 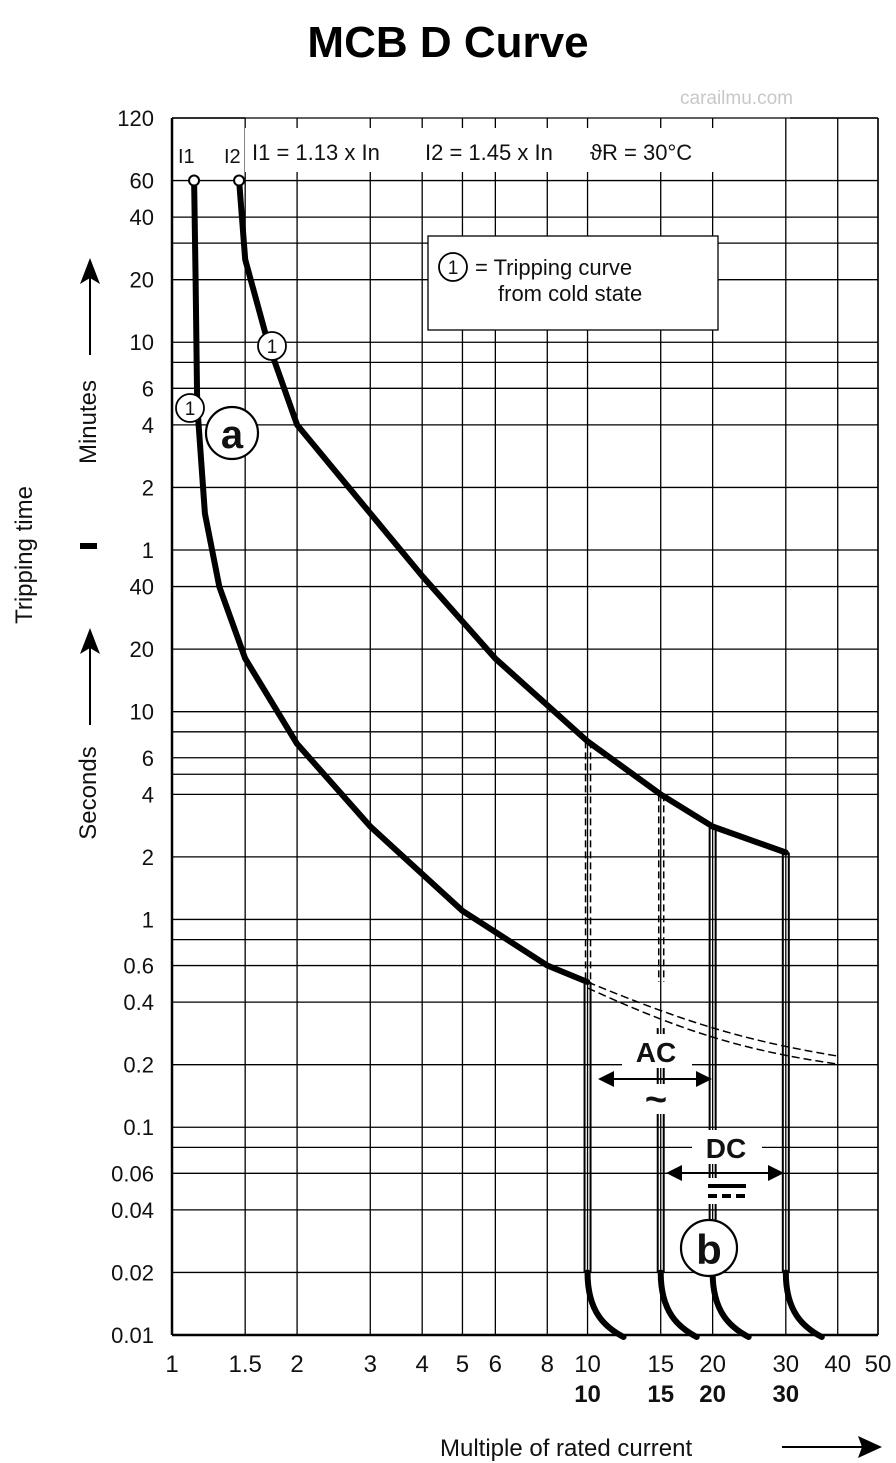 What do you see at coordinates (422, 1364) in the screenshot?
I see `x-tick-label: 4` at bounding box center [422, 1364].